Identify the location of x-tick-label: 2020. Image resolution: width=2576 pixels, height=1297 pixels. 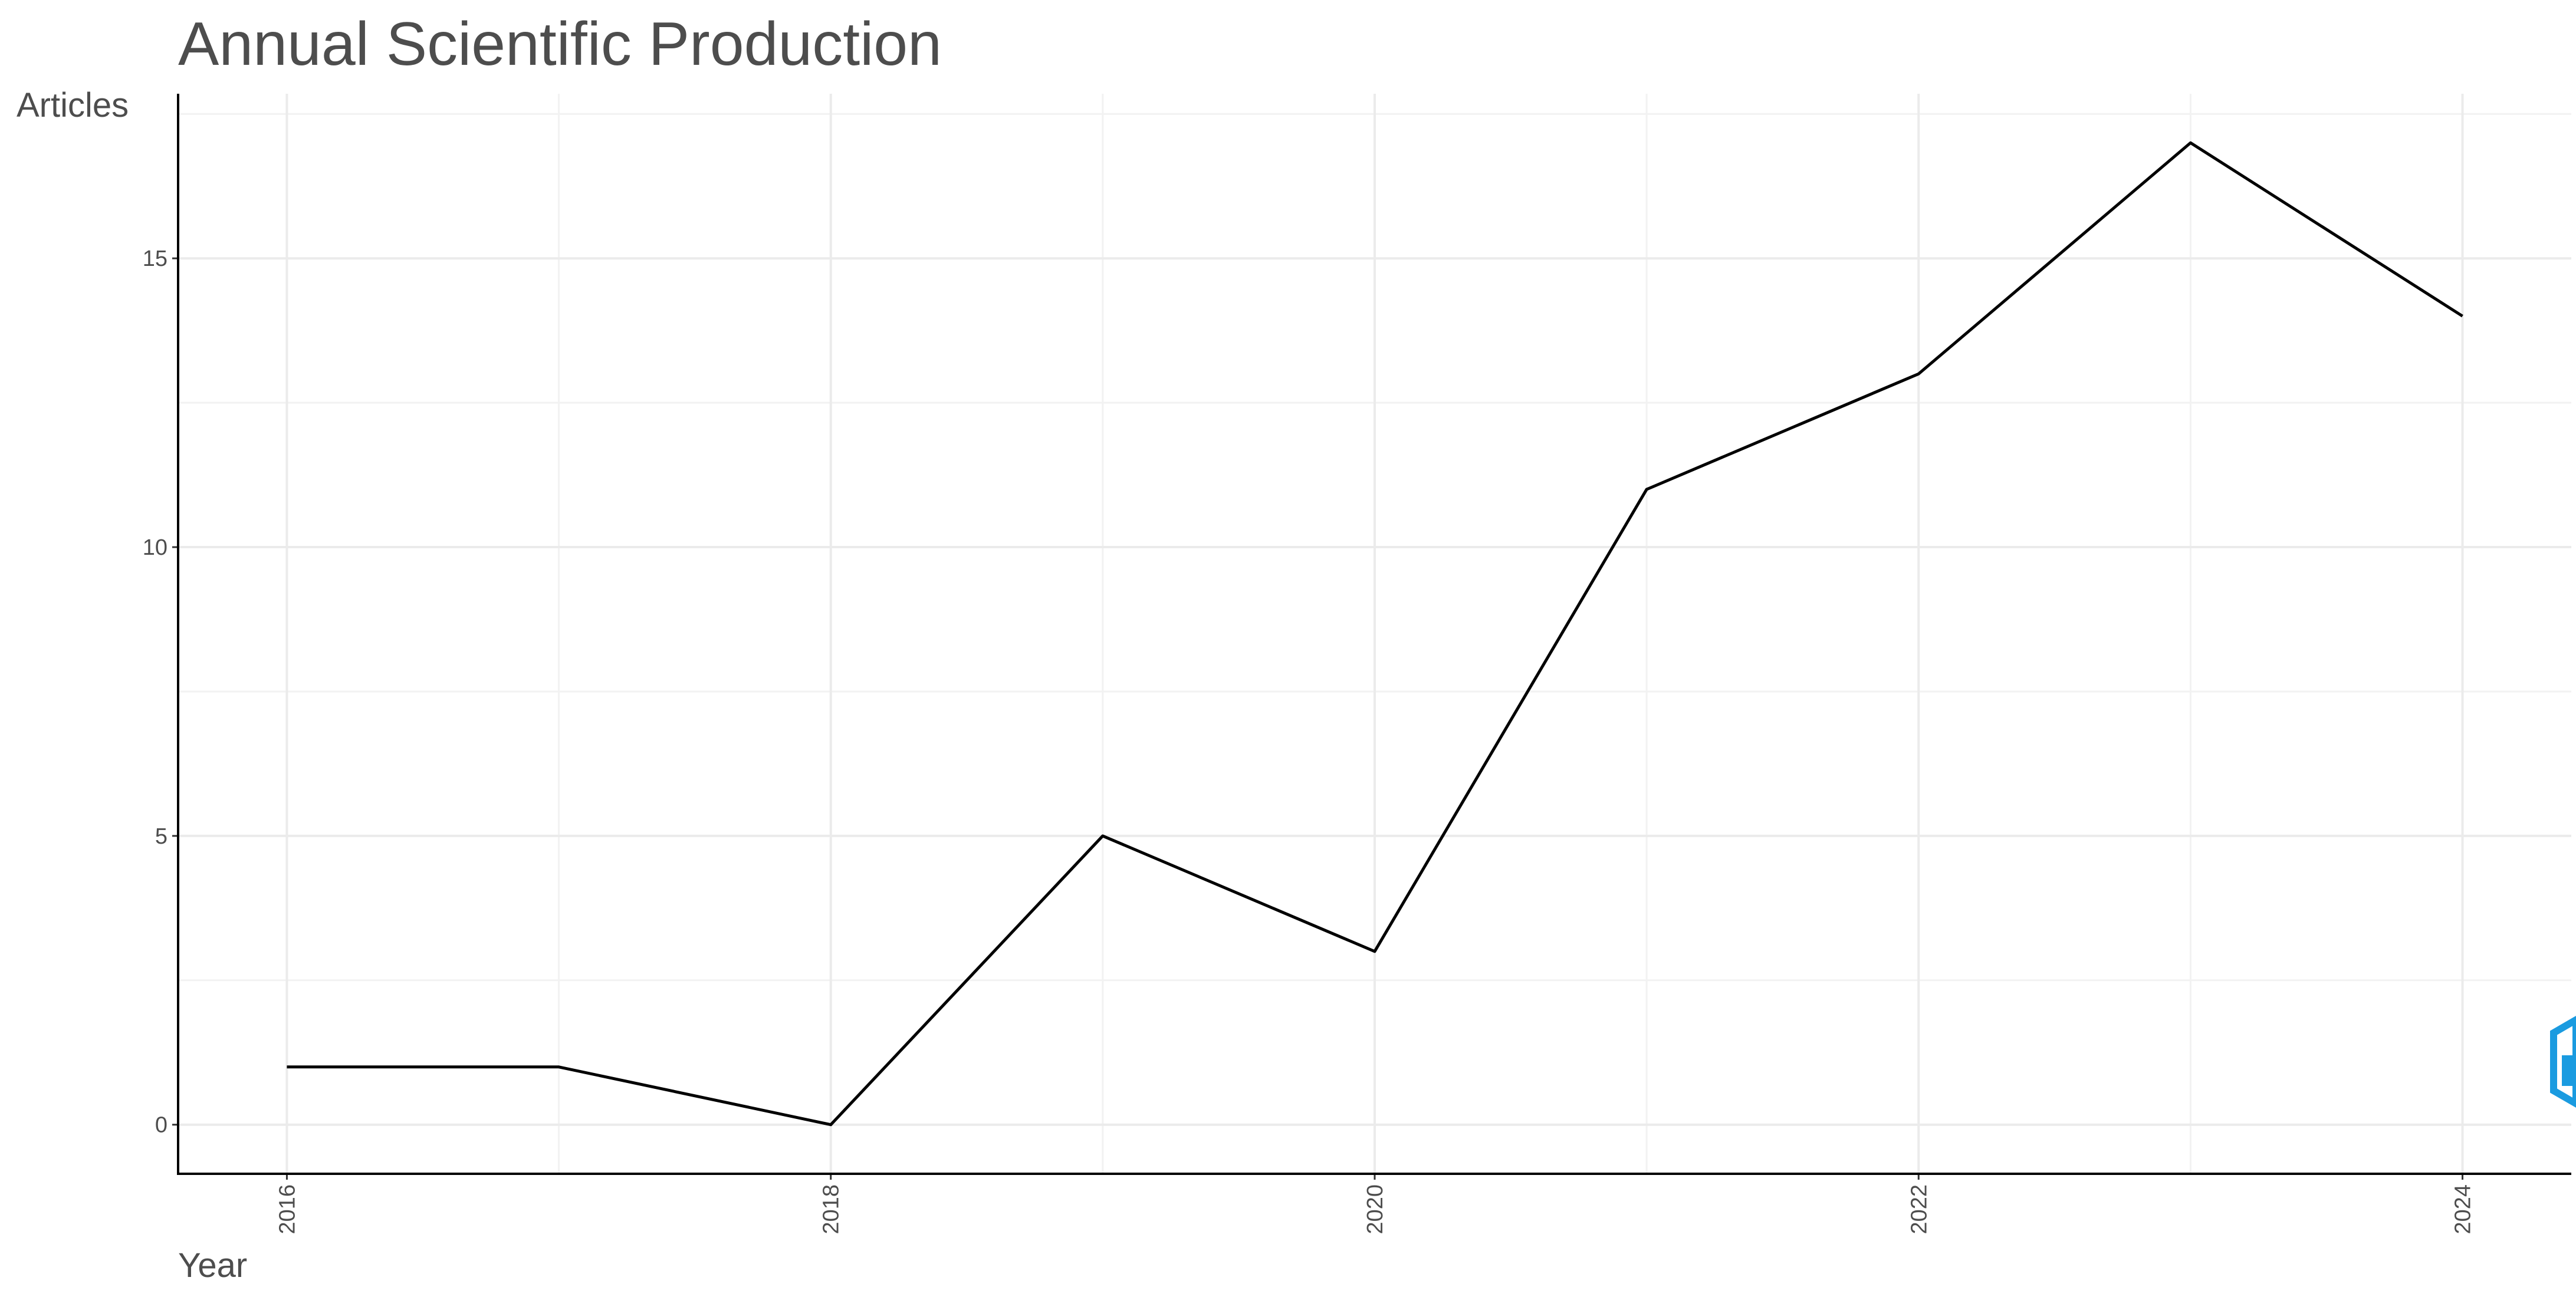
(1376, 1210).